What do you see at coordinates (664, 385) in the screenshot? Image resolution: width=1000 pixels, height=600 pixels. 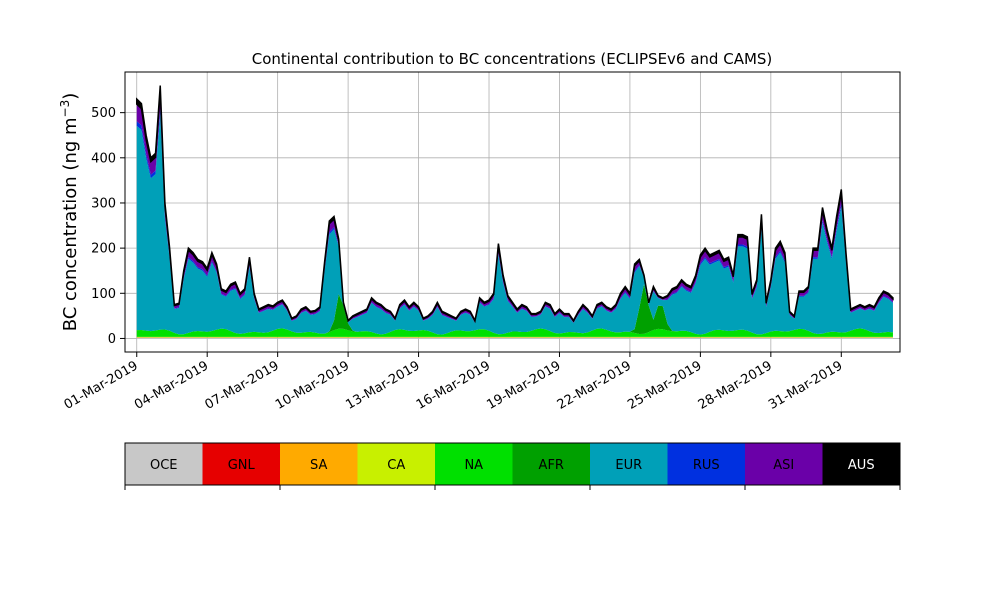 I see `x-tick-label: 25-Mar-2019` at bounding box center [664, 385].